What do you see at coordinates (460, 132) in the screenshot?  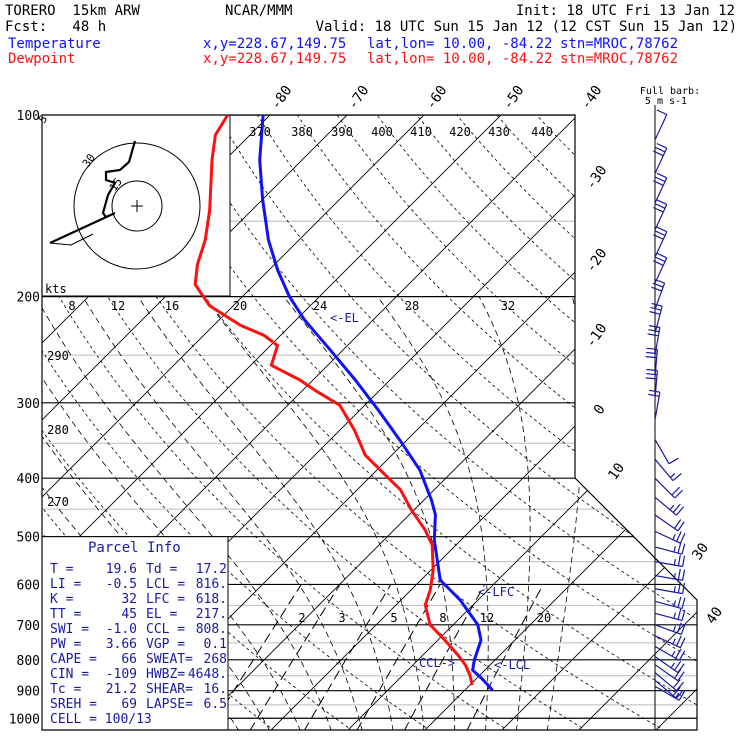 I see `theta-label: 420` at bounding box center [460, 132].